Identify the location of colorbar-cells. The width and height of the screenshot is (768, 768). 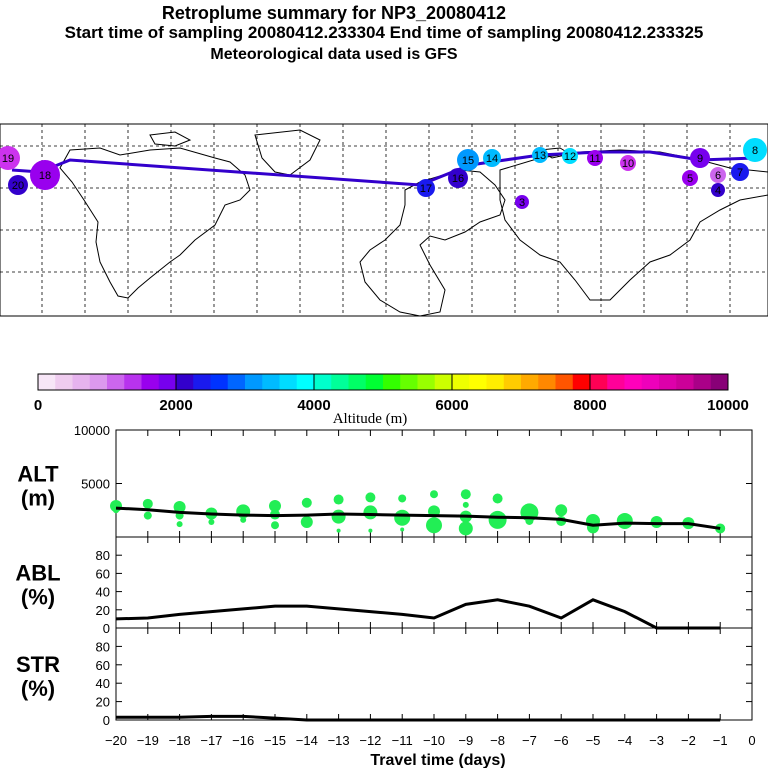
(383, 382).